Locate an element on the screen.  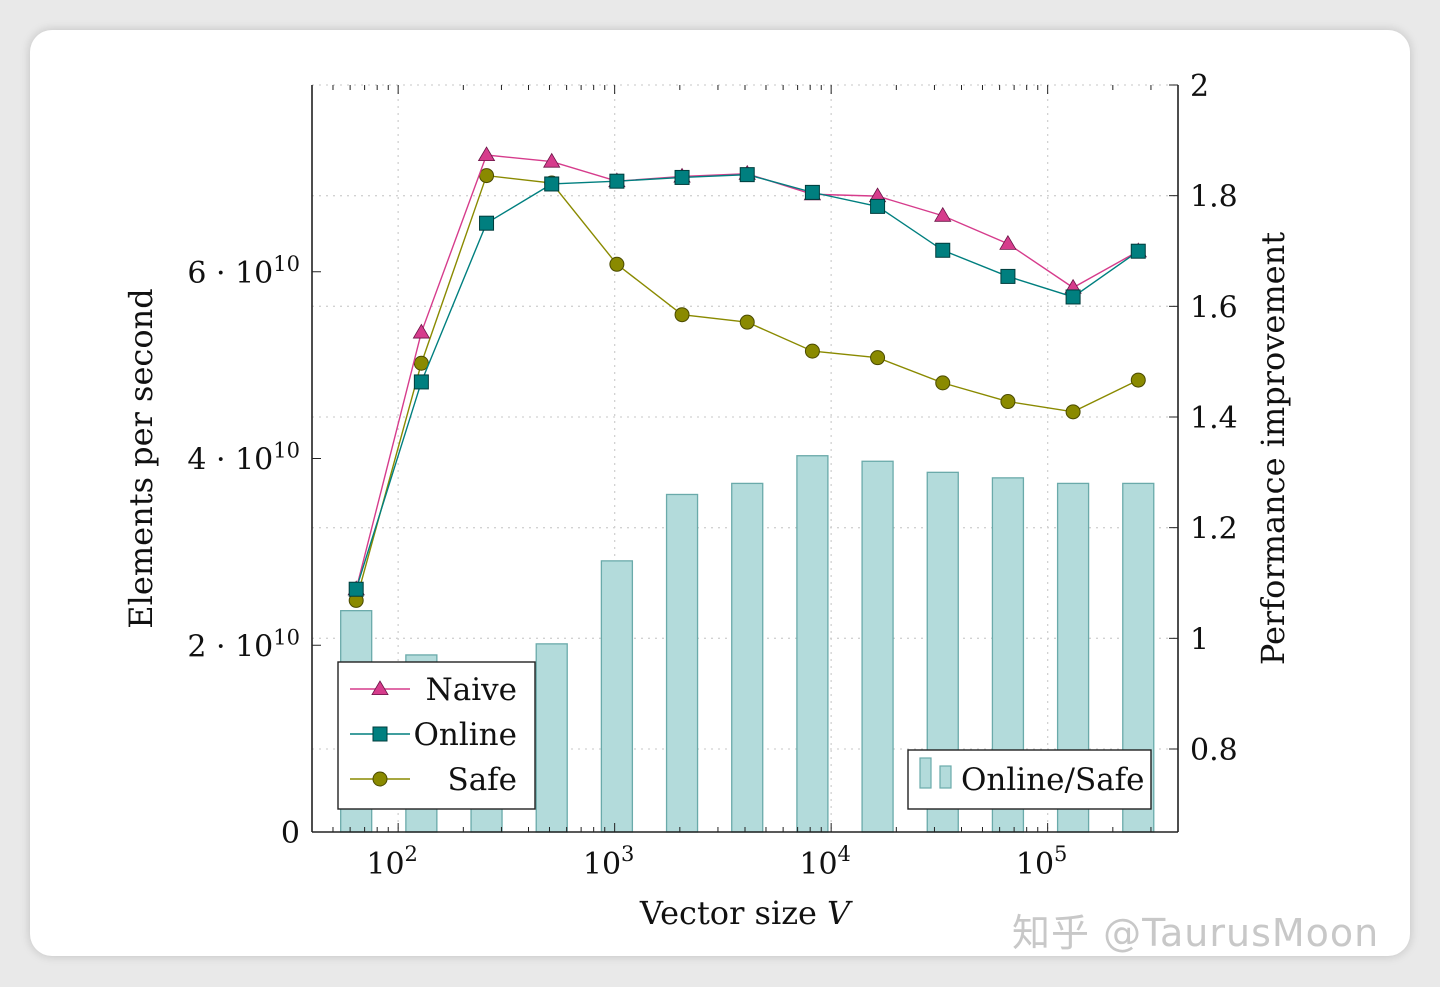
y-tick-label: 2 · 10¹⁰ is located at coordinates (243, 644).